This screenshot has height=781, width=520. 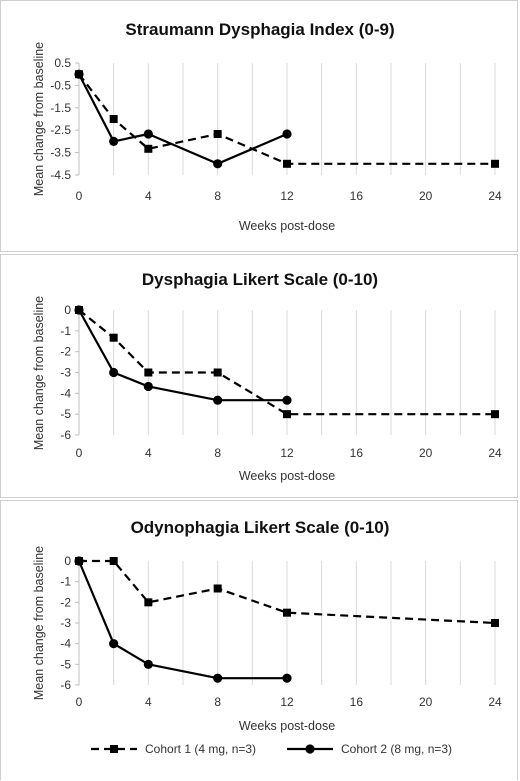 What do you see at coordinates (271, 749) in the screenshot?
I see `legend: Cohort 1 (4 mg, n=3) Cohort 2 (8 mg, n=3)` at bounding box center [271, 749].